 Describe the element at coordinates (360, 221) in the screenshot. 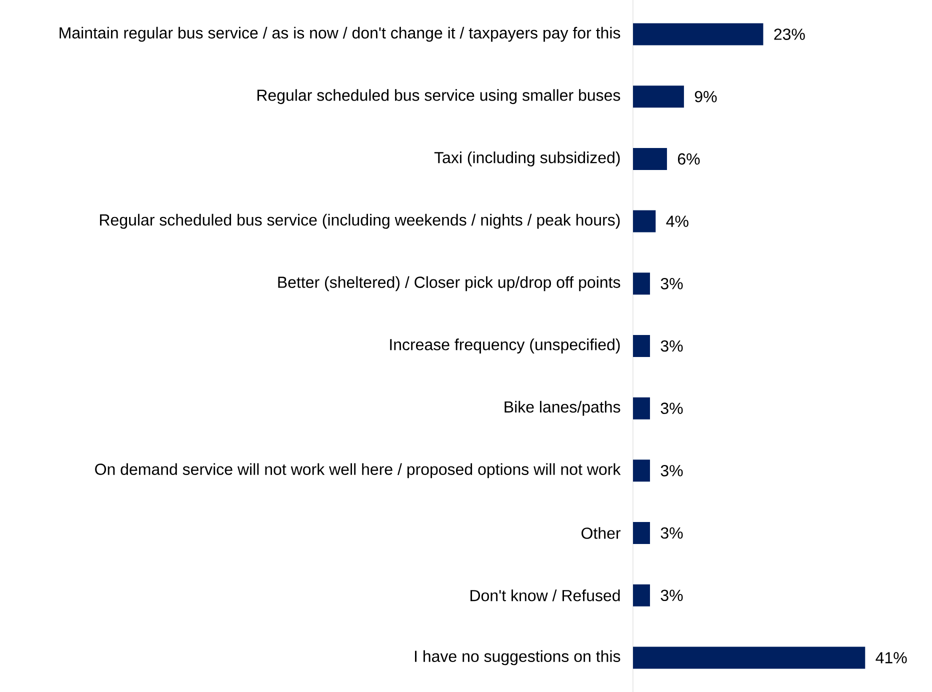

I see `y-tick-label: Regular scheduled bus service (including weekends / nights / peak hours)` at that location.